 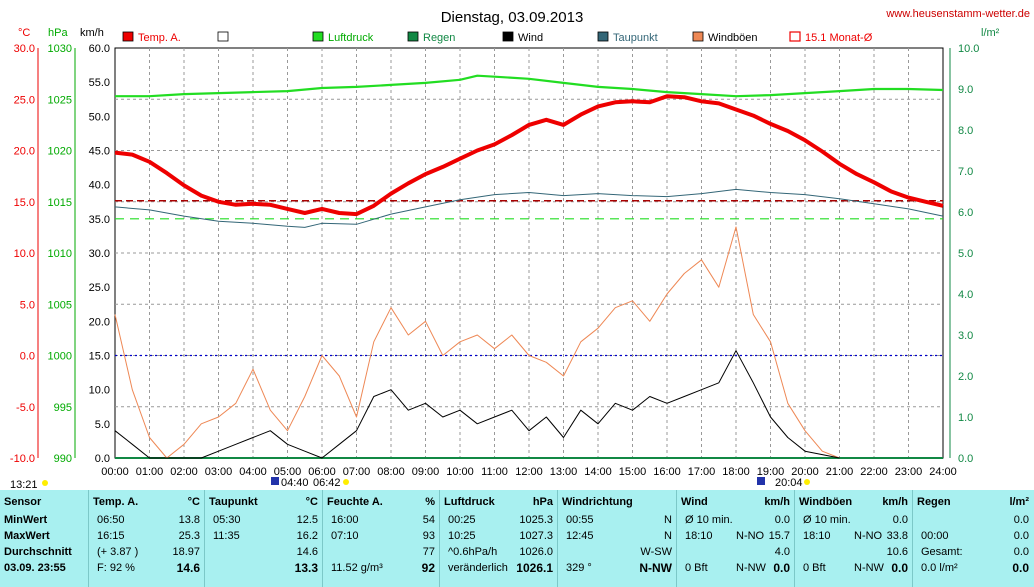 What do you see at coordinates (839, 38) in the screenshot?
I see `legend-label: 15.1 Monat-Ø` at bounding box center [839, 38].